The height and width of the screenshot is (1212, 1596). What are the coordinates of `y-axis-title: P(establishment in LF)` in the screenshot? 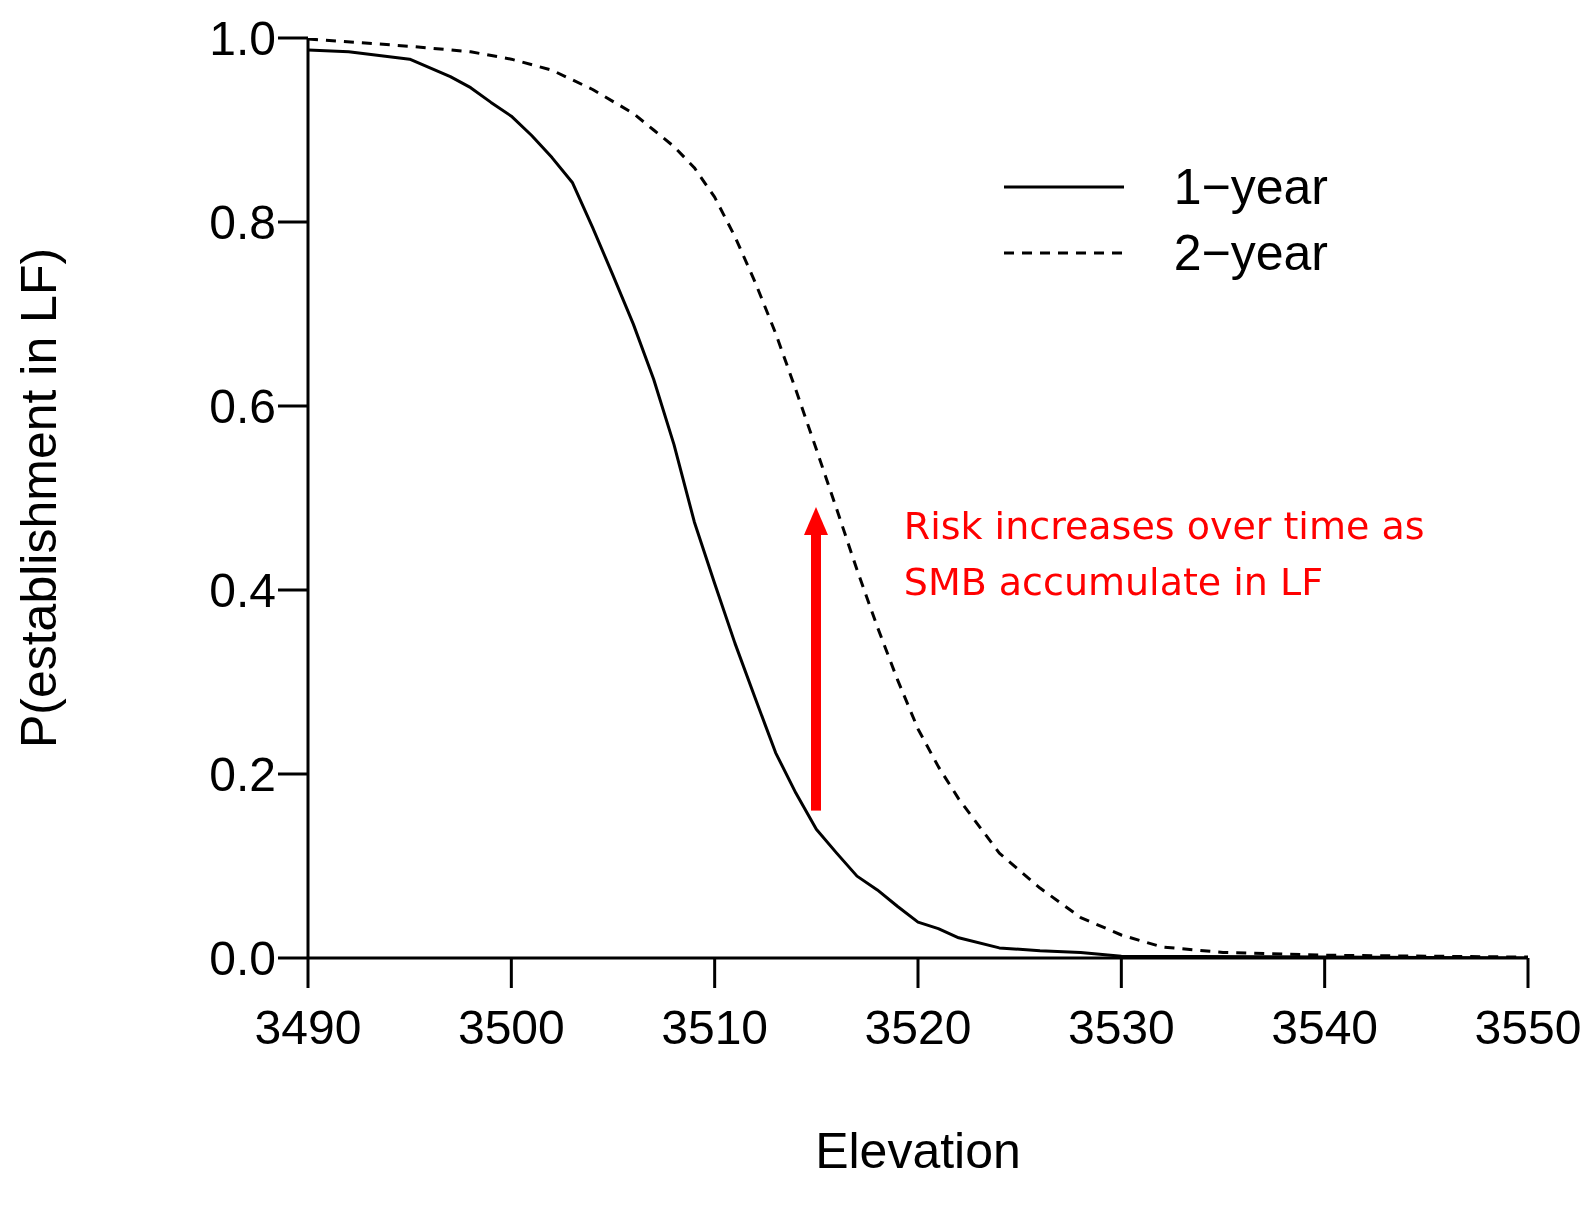 It's located at (38, 498).